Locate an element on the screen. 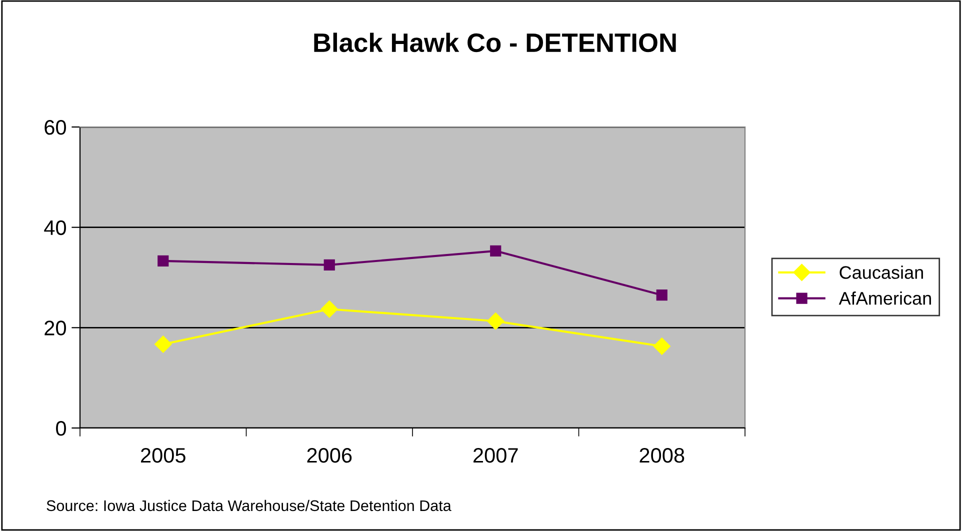  chart-title: Black Hawk Co - DETENTION is located at coordinates (495, 42).